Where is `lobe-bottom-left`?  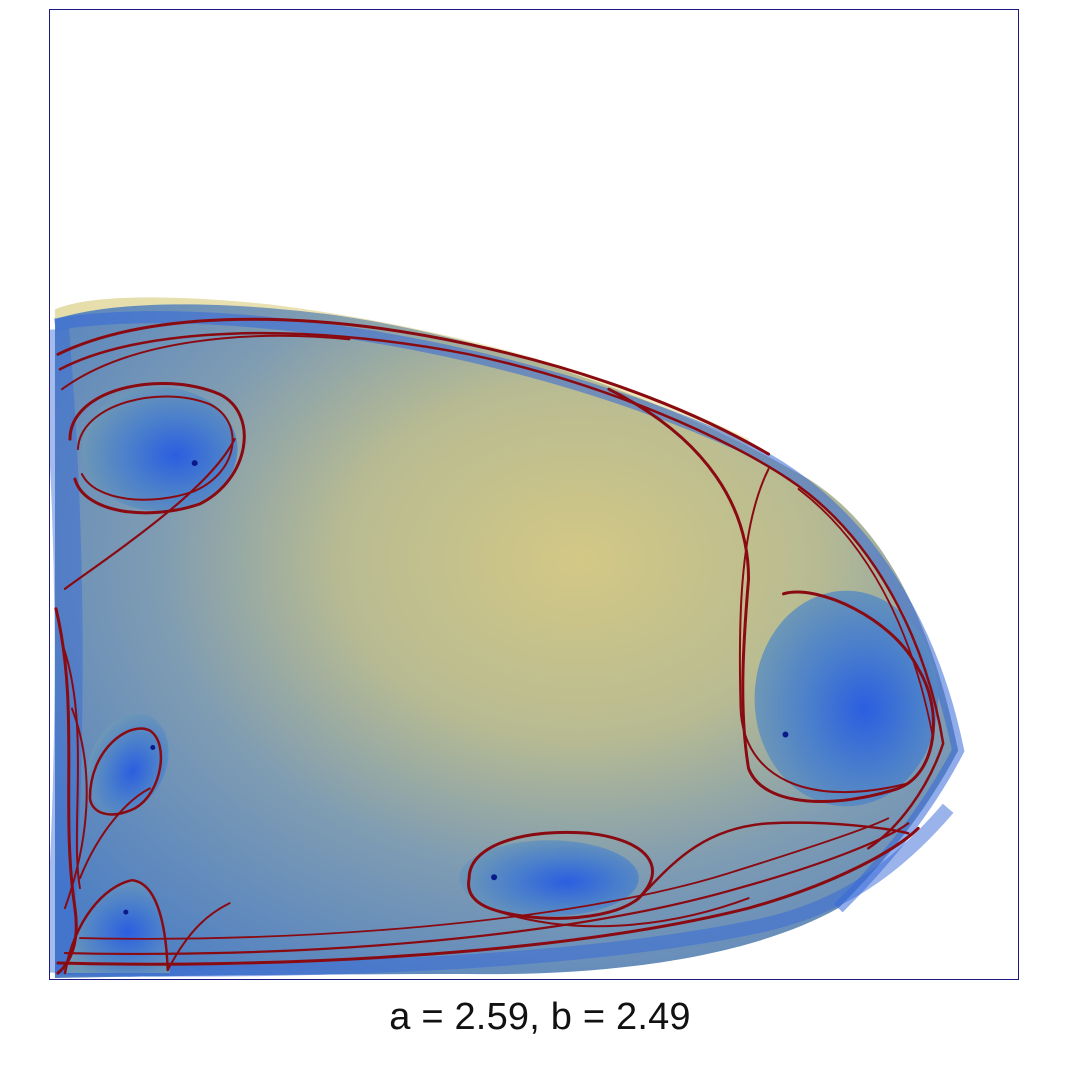
lobe-bottom-left is located at coordinates (117, 927).